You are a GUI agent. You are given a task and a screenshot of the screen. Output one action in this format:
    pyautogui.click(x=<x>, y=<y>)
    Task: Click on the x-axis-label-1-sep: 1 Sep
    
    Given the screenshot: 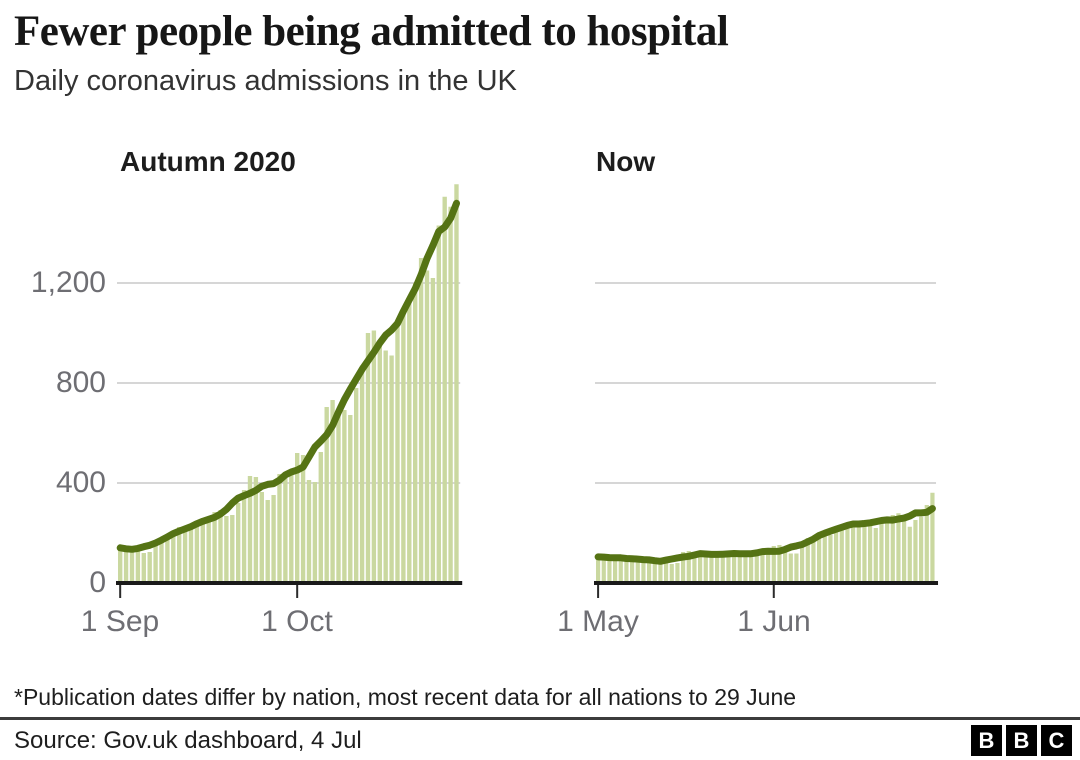 What is the action you would take?
    pyautogui.click(x=120, y=621)
    